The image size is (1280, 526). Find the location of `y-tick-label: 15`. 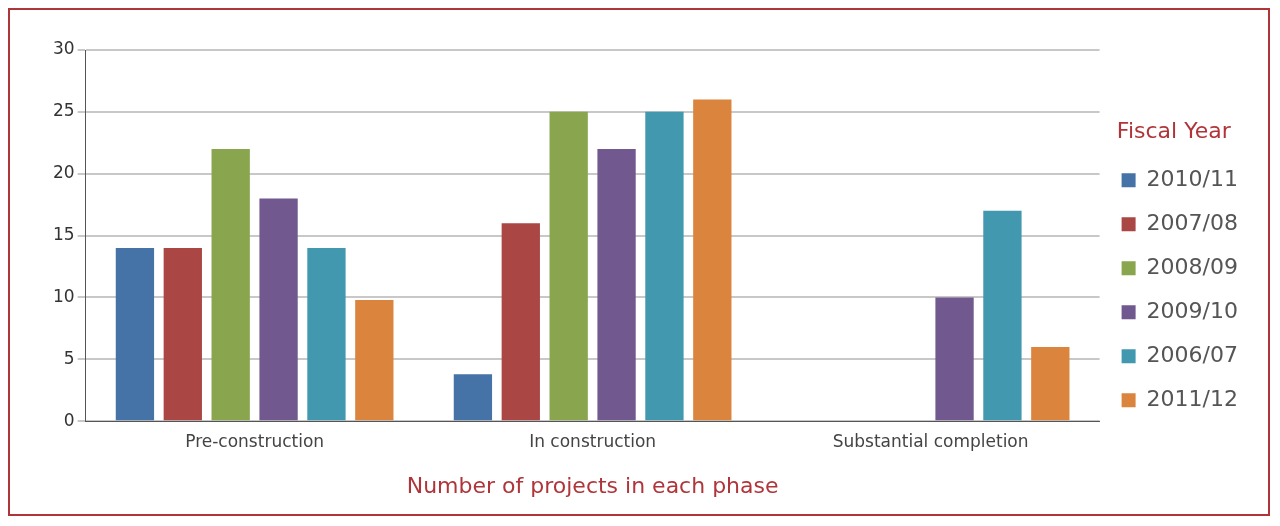

y-tick-label: 15 is located at coordinates (63, 234).